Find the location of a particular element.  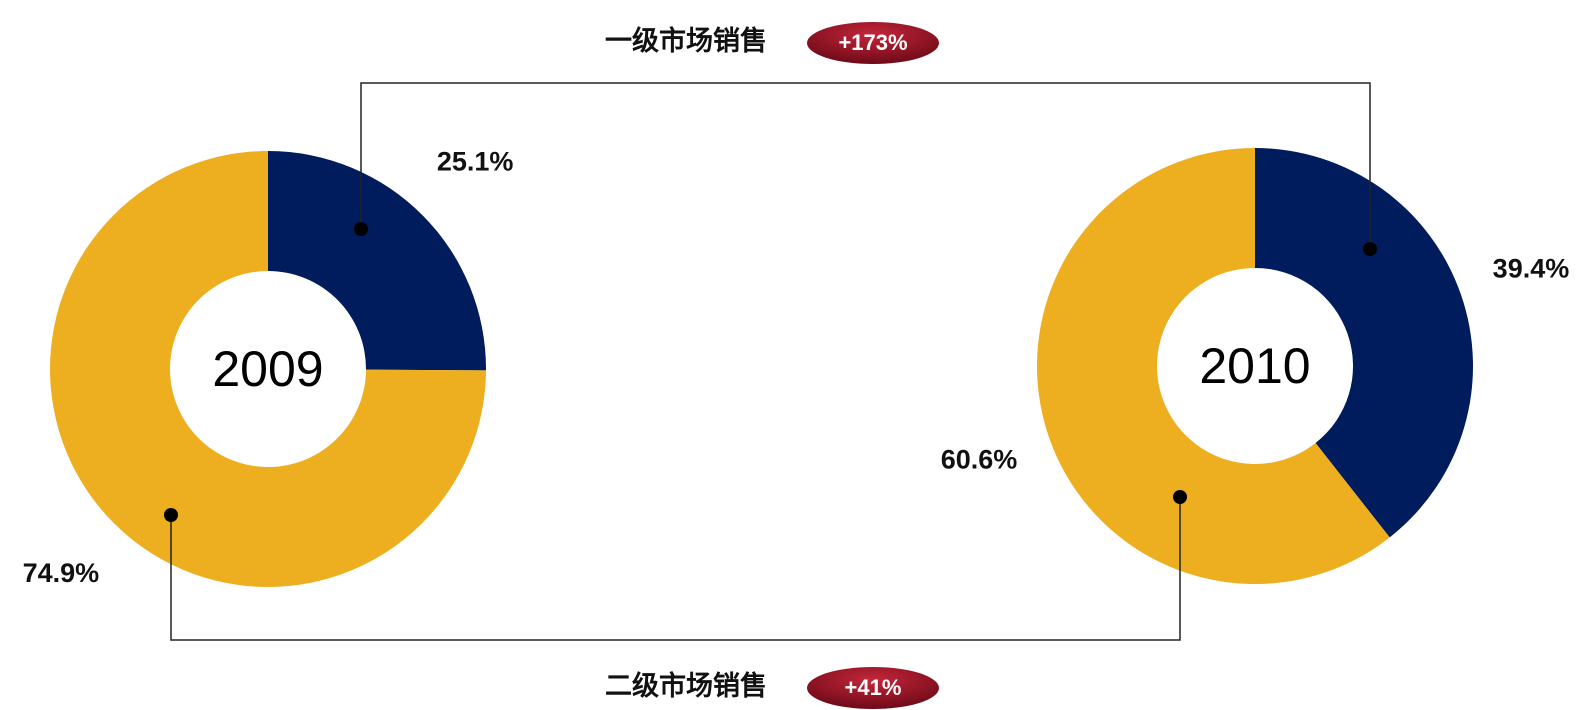

connector-line is located at coordinates (675, 569).